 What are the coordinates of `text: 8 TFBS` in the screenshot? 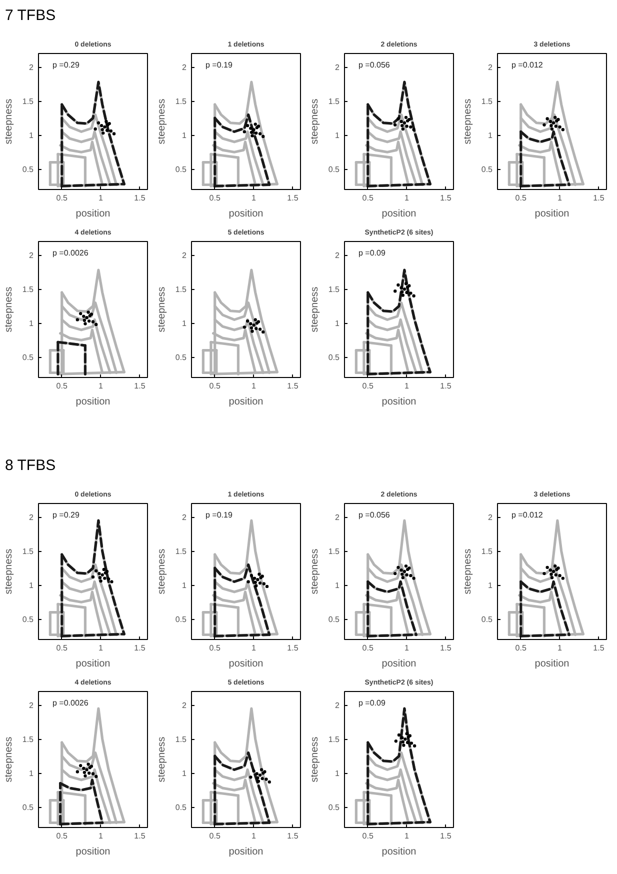 It's located at (30, 466).